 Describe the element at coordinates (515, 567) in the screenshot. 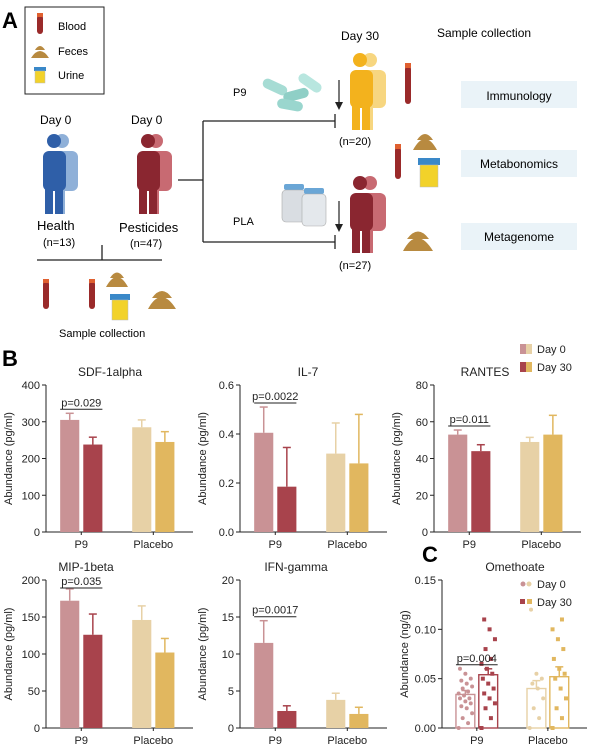

I see `chart-title: Omethoate` at that location.